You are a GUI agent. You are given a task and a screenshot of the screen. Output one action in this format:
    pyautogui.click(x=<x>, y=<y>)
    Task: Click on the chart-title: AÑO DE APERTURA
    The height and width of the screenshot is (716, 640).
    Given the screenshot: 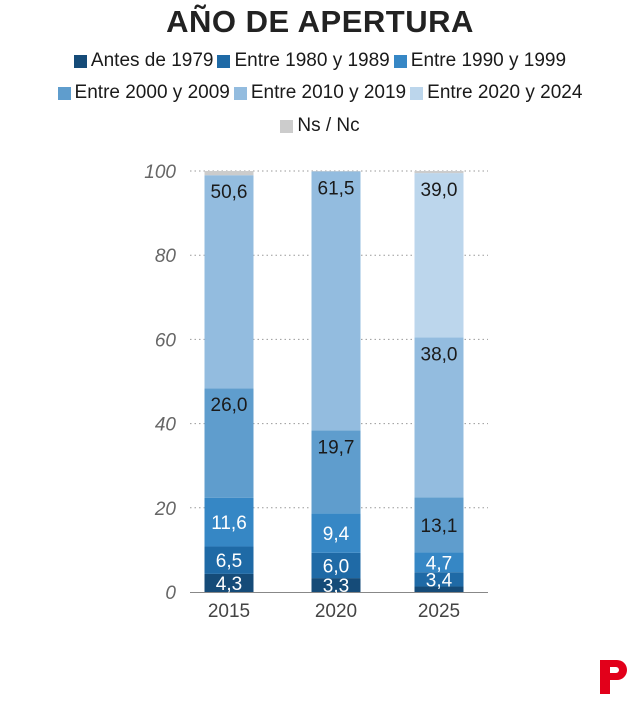 What is the action you would take?
    pyautogui.click(x=320, y=21)
    